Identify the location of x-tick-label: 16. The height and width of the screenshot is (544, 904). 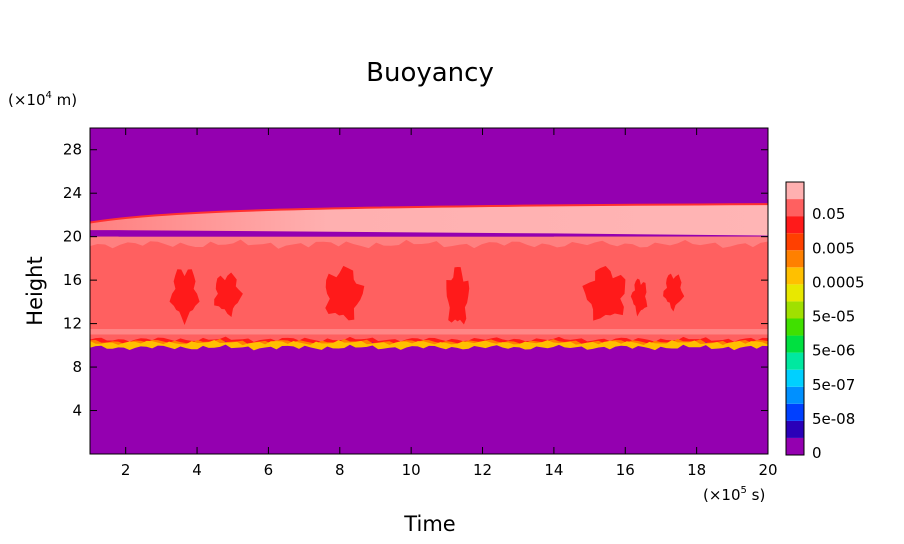
(625, 470).